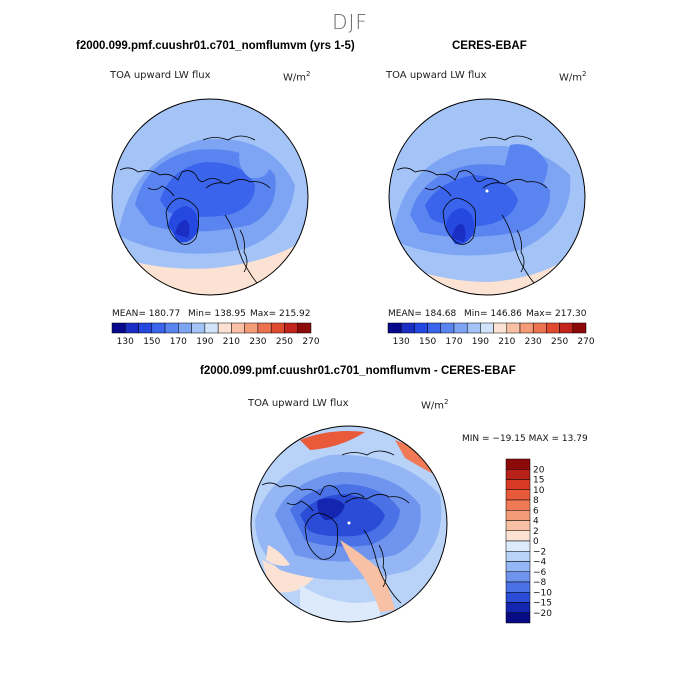  Describe the element at coordinates (538, 481) in the screenshot. I see `colorbar-tick-label: 15` at that location.